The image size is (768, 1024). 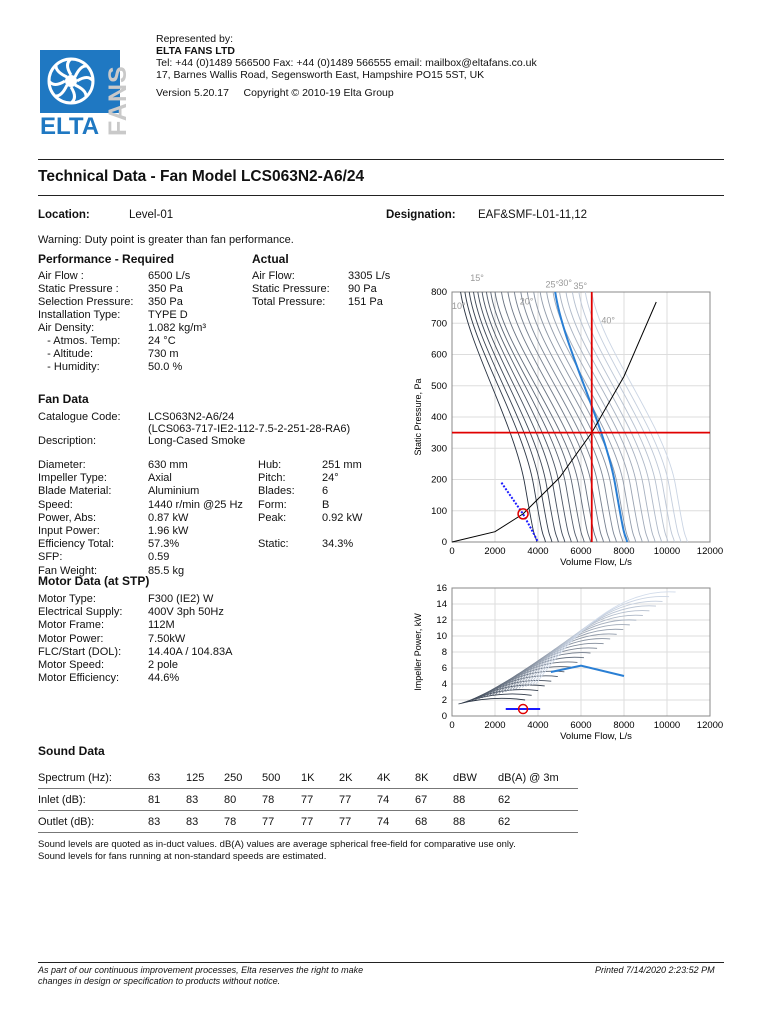 I want to click on operating-point, so click(x=523, y=709).